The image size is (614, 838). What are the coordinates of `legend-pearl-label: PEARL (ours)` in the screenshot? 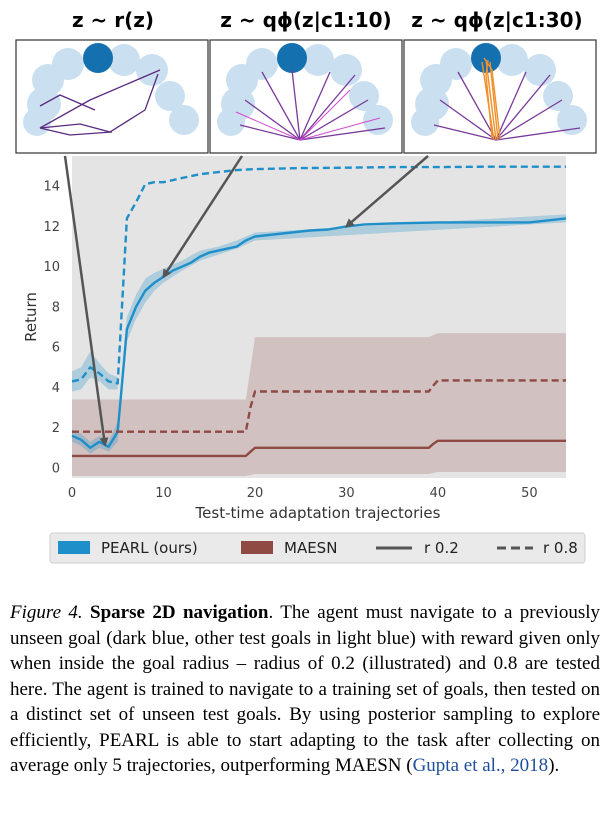 It's located at (149, 548).